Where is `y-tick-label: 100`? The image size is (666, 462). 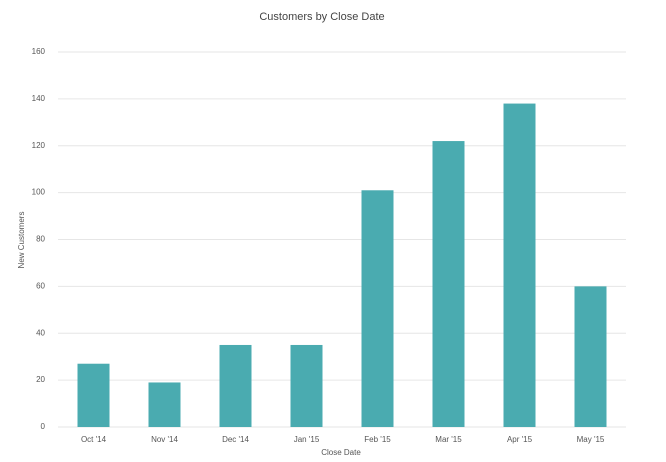
y-tick-label: 100 is located at coordinates (39, 192).